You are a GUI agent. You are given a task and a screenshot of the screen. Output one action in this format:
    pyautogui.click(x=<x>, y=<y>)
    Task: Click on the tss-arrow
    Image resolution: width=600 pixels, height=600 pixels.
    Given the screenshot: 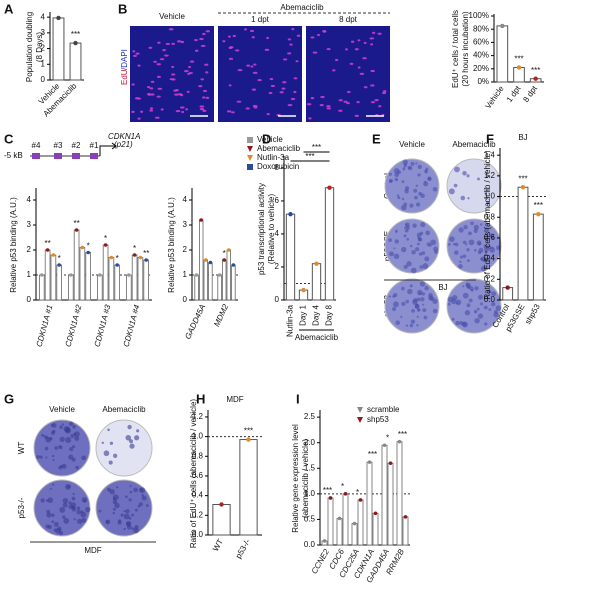 What is the action you would take?
    pyautogui.click(x=108, y=149)
    